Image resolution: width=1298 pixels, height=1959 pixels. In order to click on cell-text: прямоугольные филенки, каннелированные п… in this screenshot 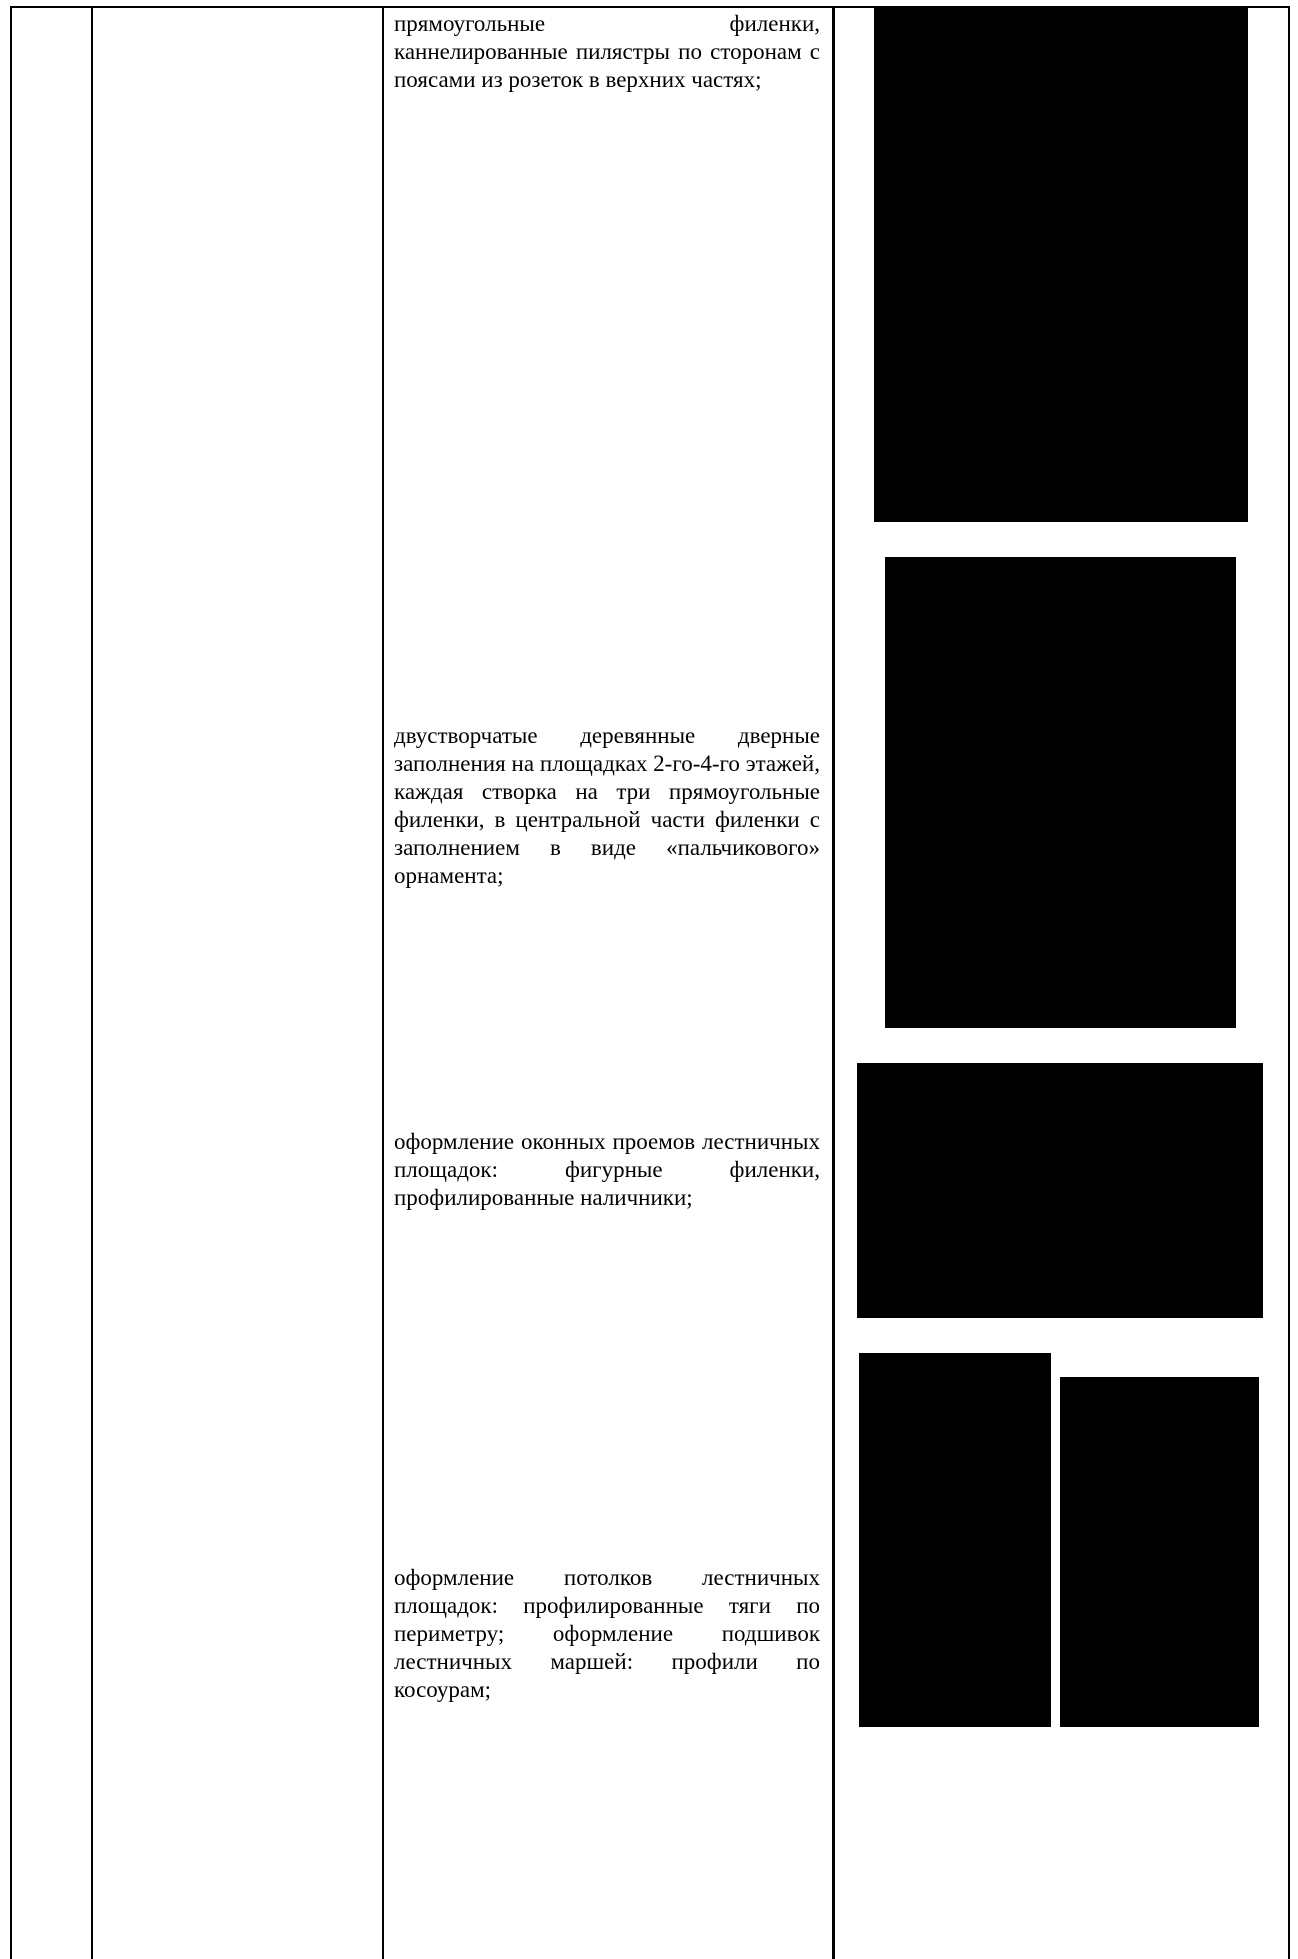, I will do `click(607, 51)`.